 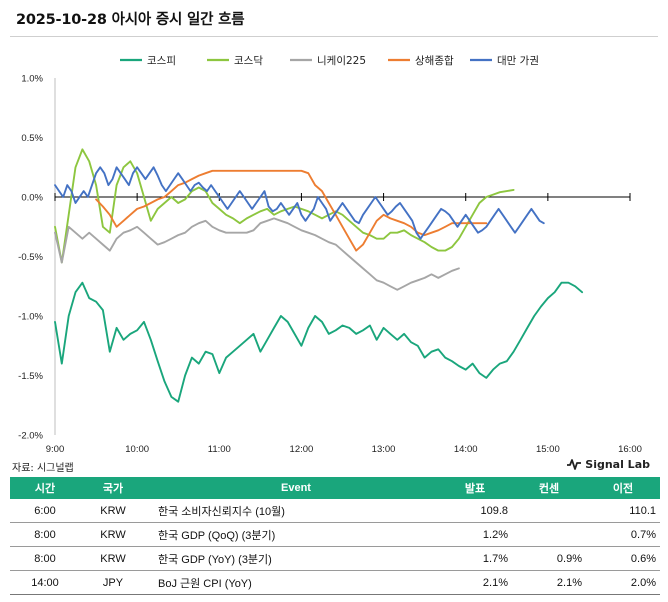 I want to click on legend-label: 코스닥, so click(x=248, y=61).